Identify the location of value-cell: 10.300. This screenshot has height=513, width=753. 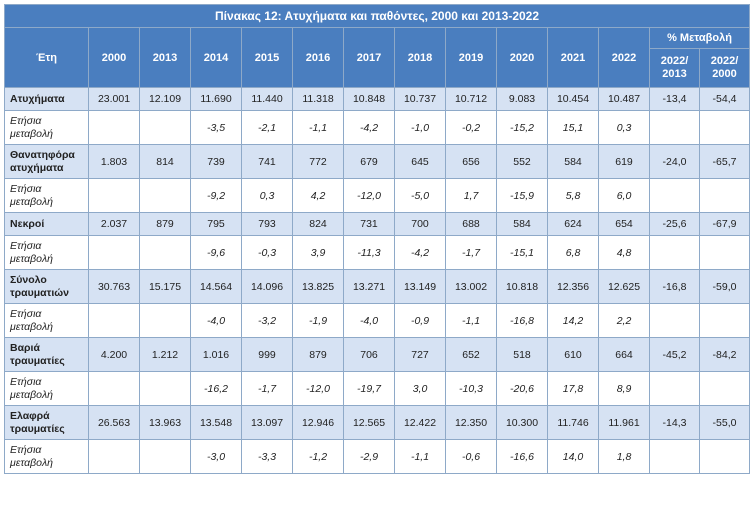
(522, 422).